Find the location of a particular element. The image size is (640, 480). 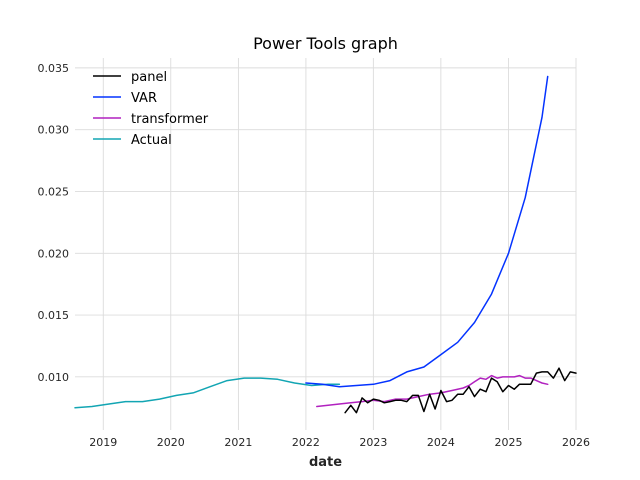

x-tick-label: 2022 is located at coordinates (306, 442).